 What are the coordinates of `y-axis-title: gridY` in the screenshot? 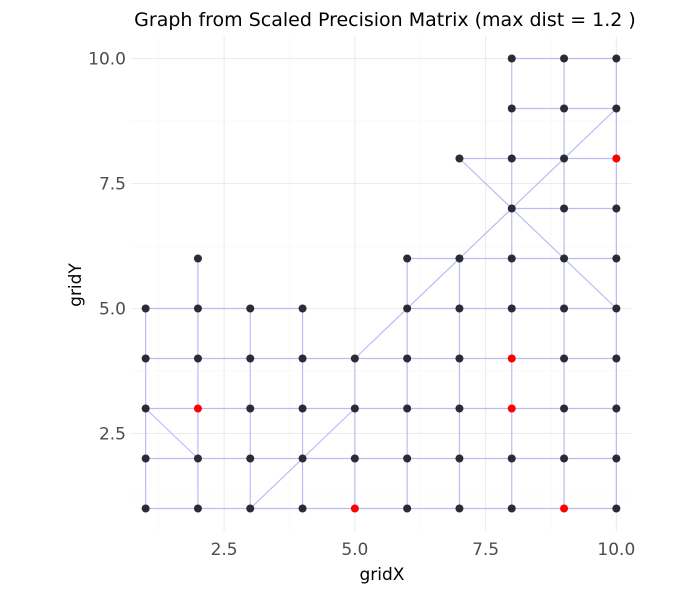 It's located at (76, 285).